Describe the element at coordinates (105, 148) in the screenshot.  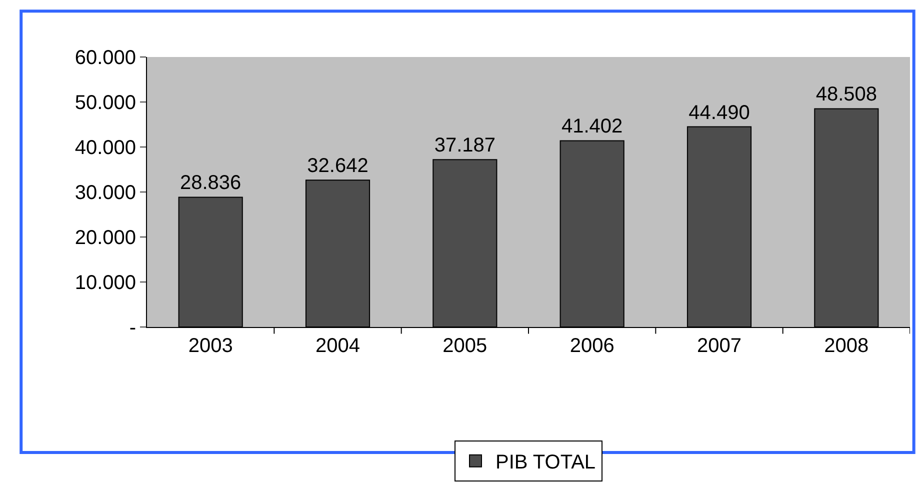
I see `y-tick-label: 40.000` at that location.